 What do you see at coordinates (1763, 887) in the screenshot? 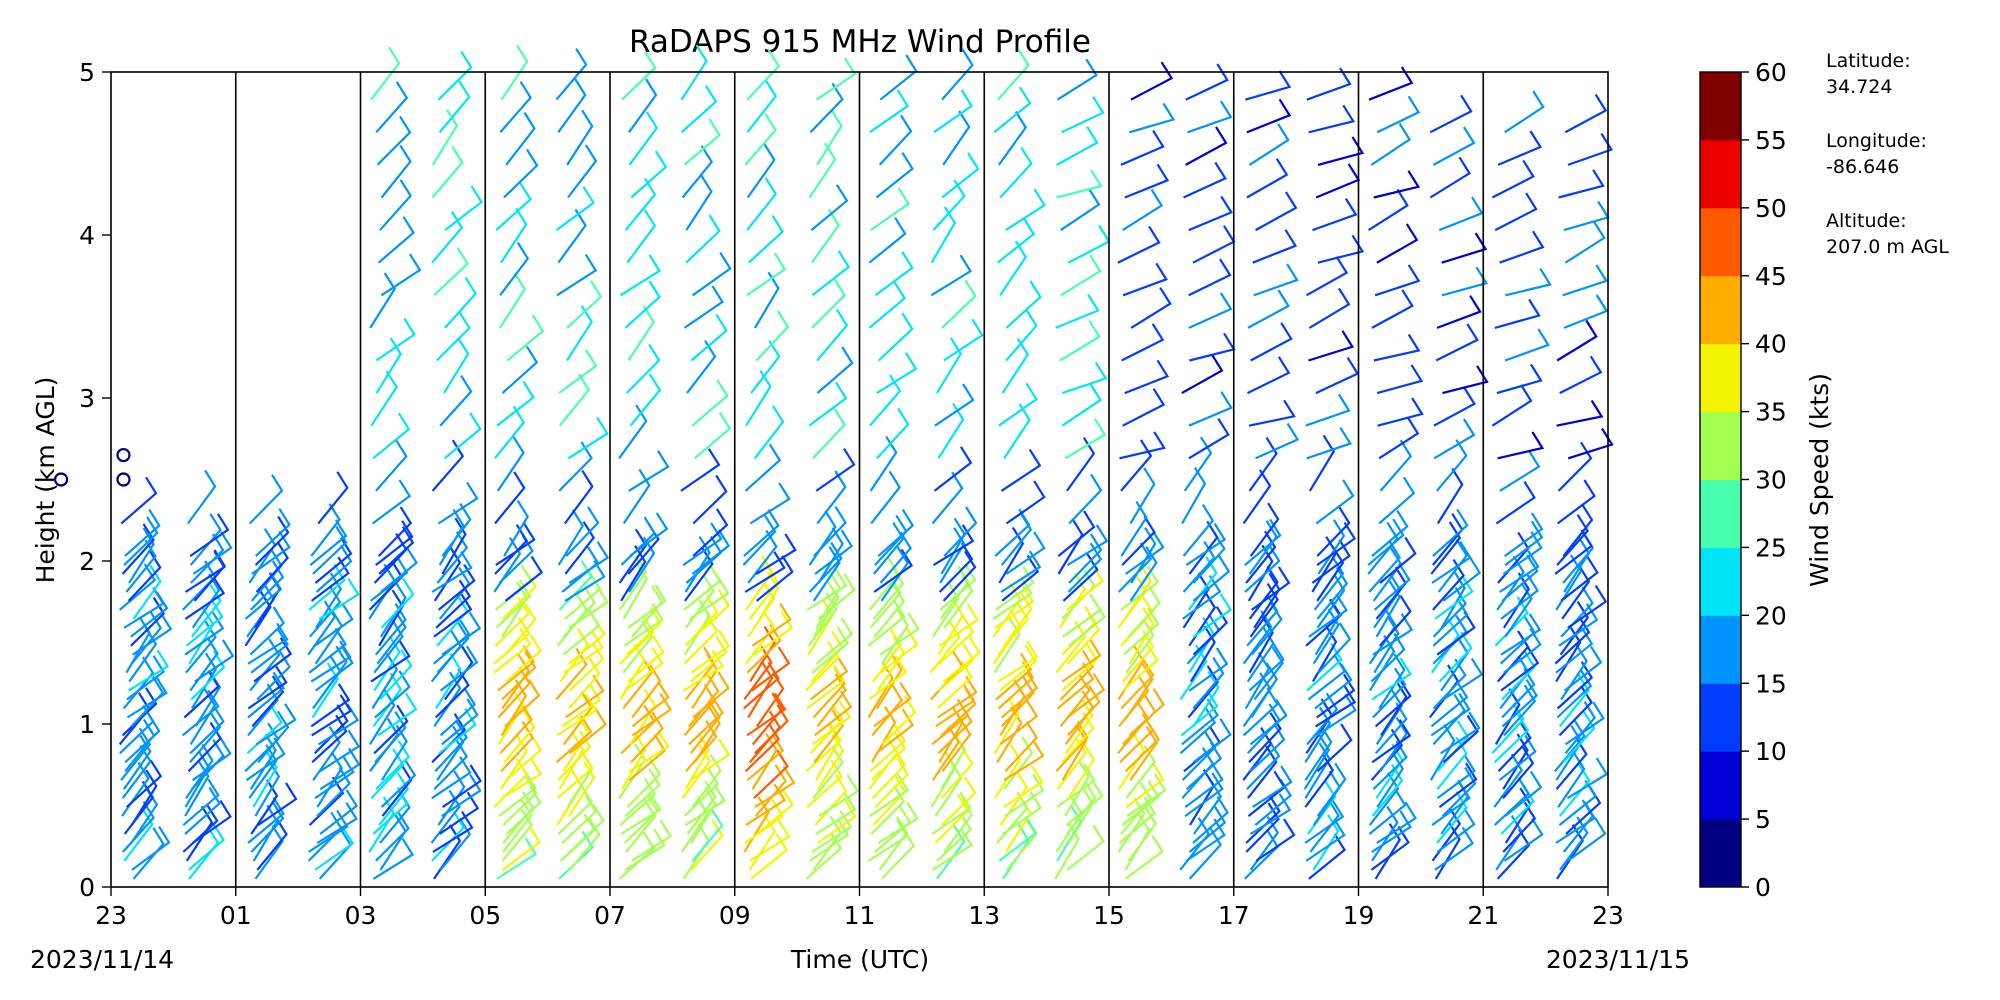
I see `colorbar-tick-label: 0` at bounding box center [1763, 887].